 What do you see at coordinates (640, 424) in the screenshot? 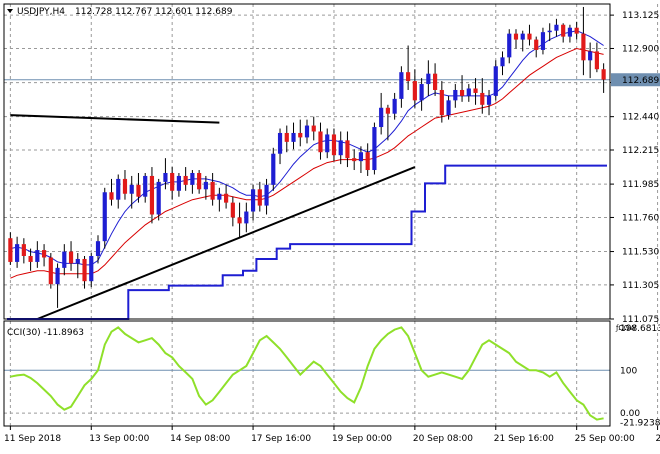
I see `cci-tick-label: -21.9238` at bounding box center [640, 424].